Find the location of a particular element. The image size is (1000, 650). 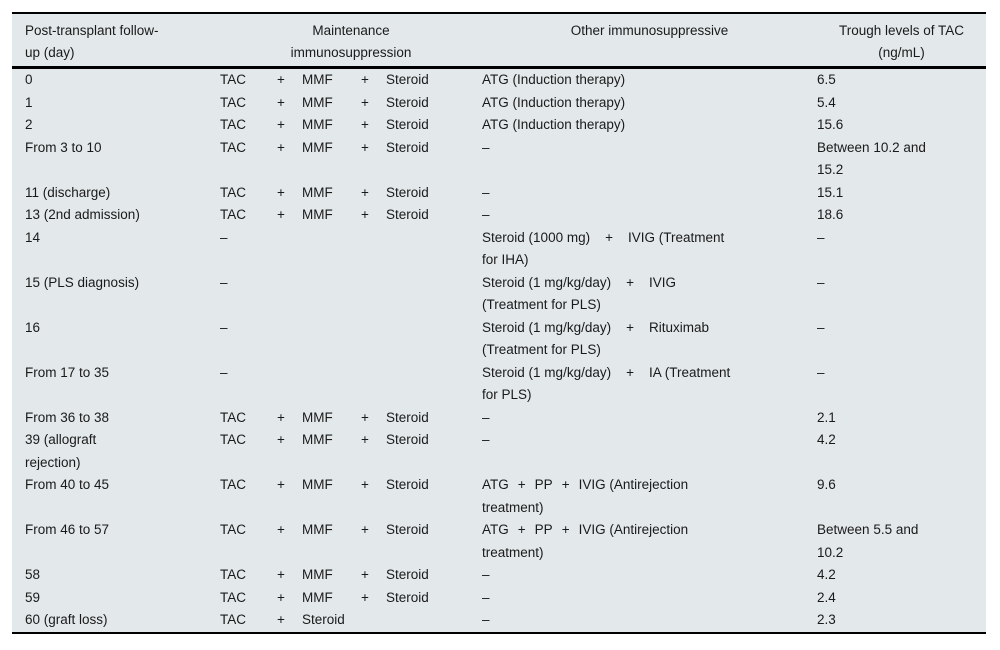

header-trough-levels: Trough levels of TAC (ng/mL) is located at coordinates (902, 41).